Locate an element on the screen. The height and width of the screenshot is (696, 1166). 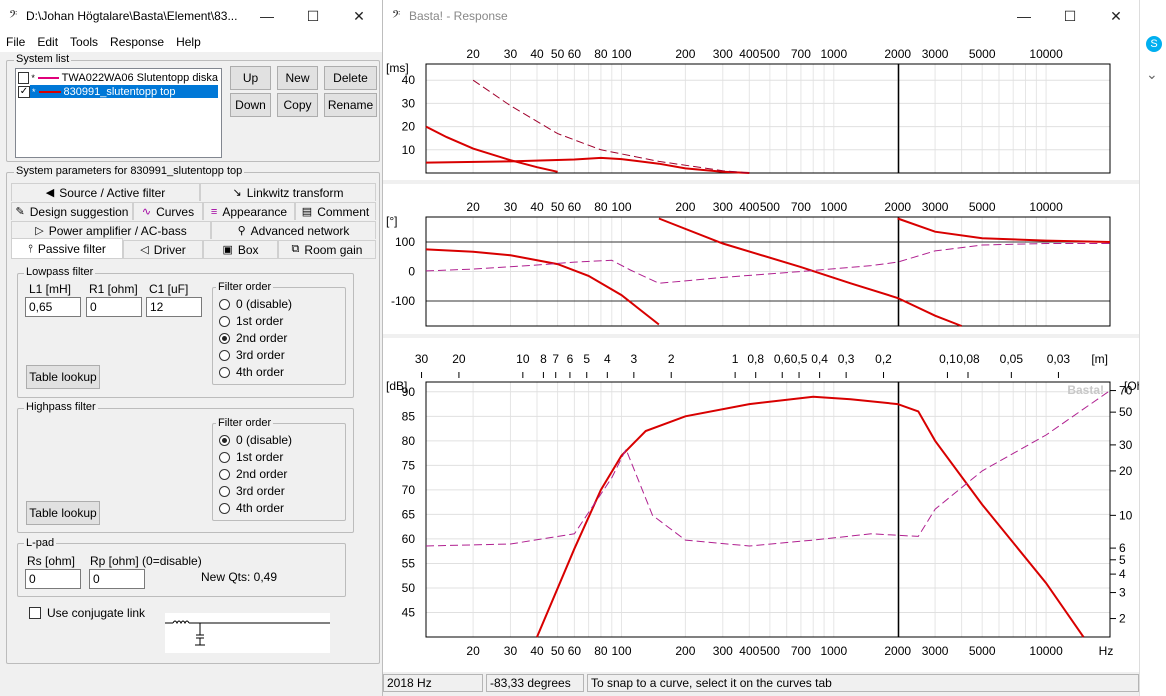
x-tick-label: 5000 is located at coordinates (982, 207).